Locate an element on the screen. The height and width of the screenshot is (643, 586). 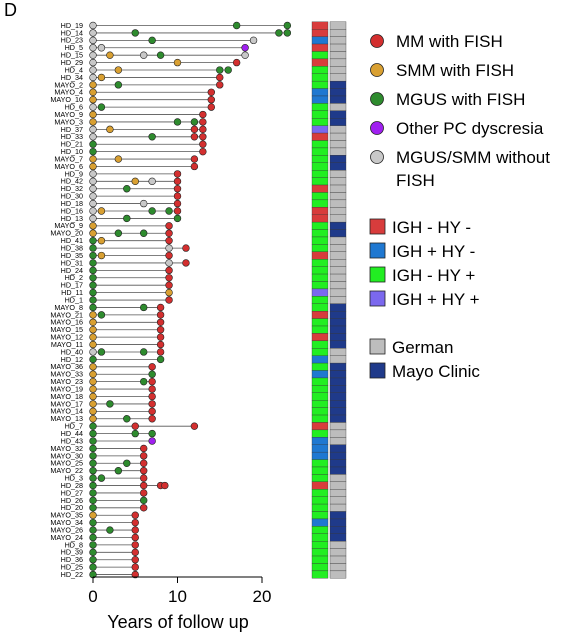
patient-id-label: MAYO_7 is located at coordinates (68, 158).